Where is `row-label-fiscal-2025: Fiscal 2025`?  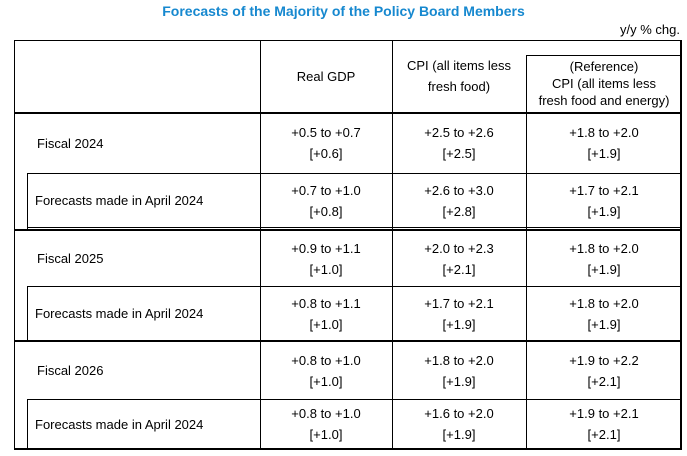 row-label-fiscal-2025: Fiscal 2025 is located at coordinates (70, 258).